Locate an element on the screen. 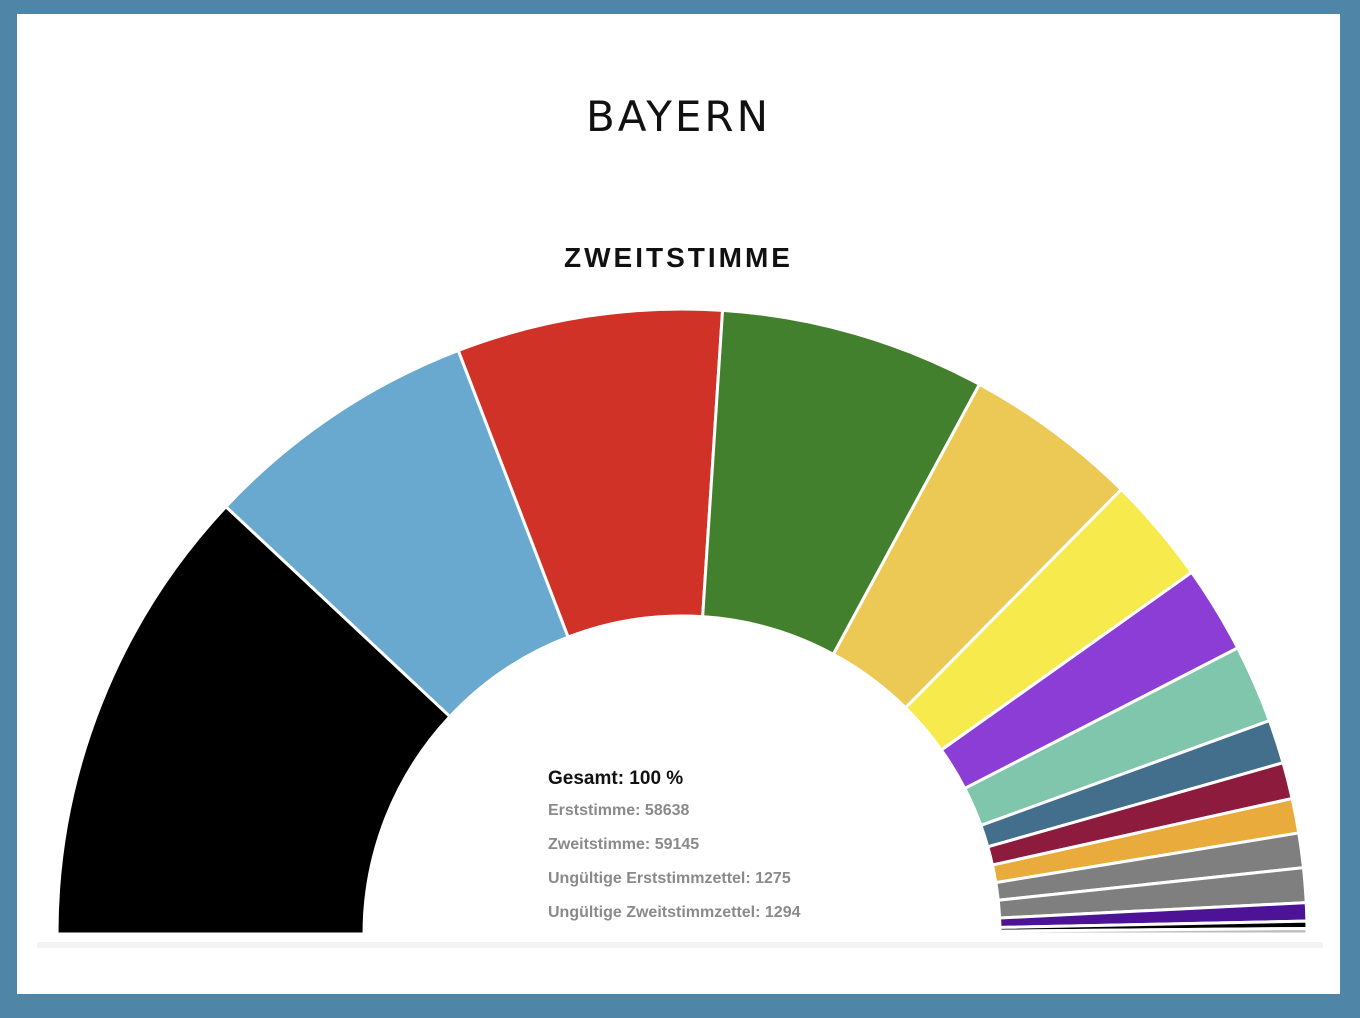 The height and width of the screenshot is (1018, 1360). chart-baseline is located at coordinates (680, 945).